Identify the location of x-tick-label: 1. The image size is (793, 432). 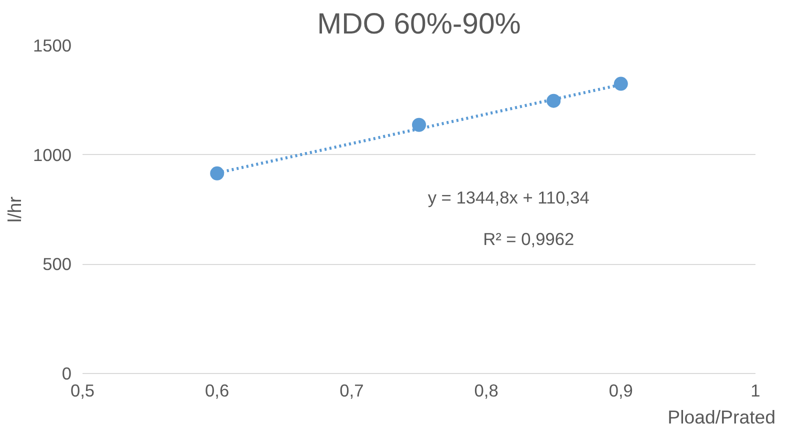
(755, 390).